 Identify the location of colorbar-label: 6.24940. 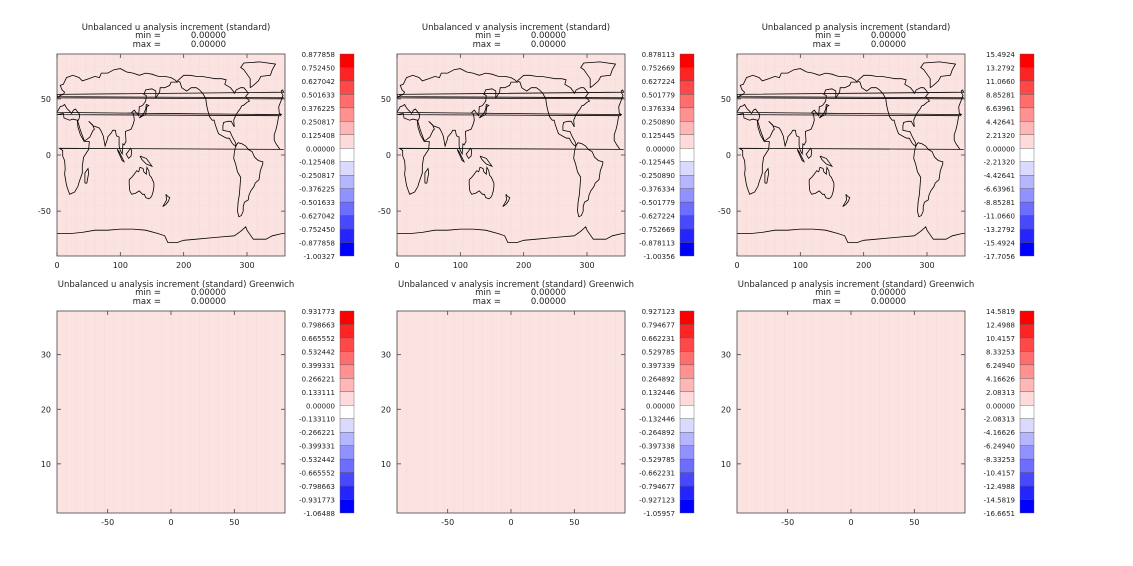
(1000, 366).